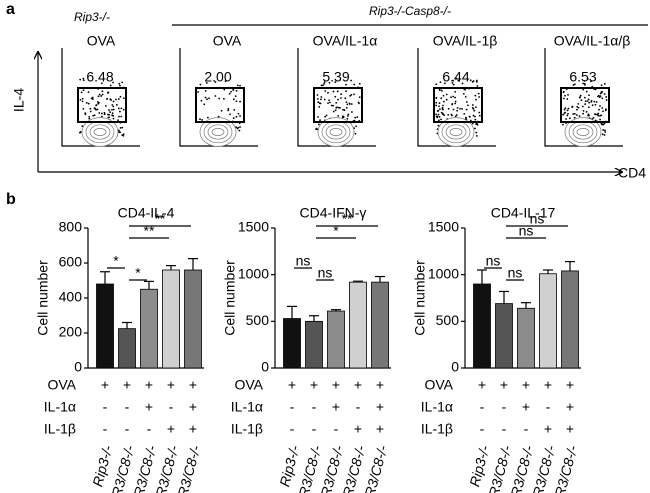  I want to click on y-axis-label: IL-4, so click(19, 100).